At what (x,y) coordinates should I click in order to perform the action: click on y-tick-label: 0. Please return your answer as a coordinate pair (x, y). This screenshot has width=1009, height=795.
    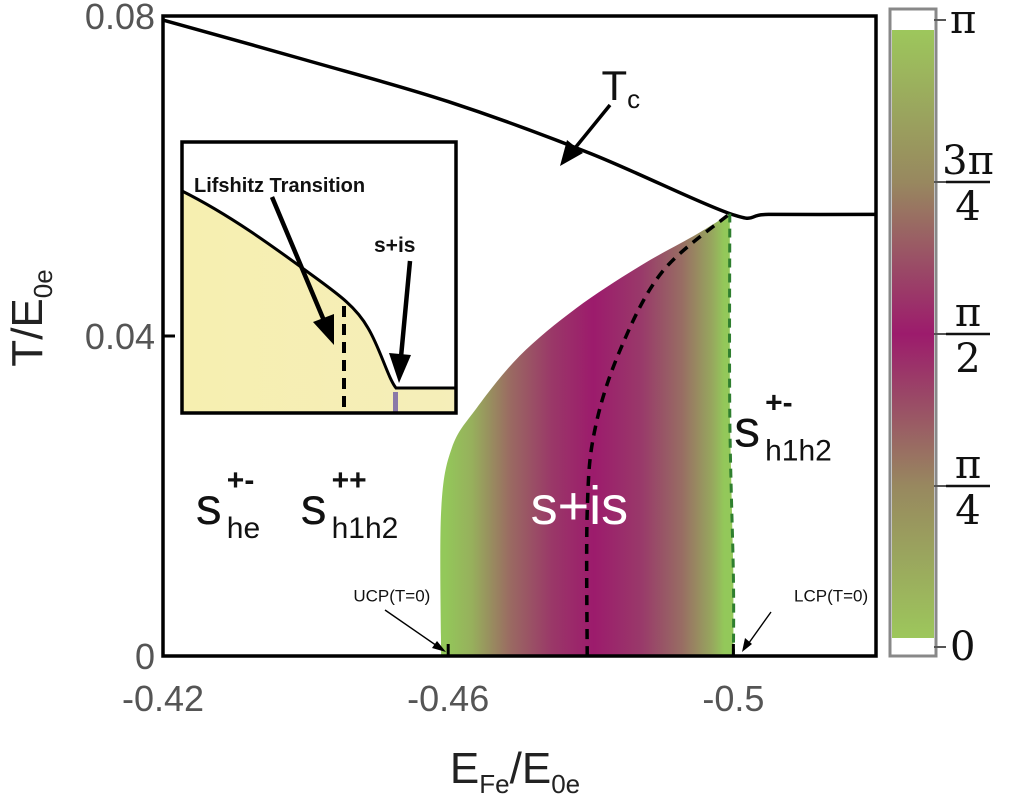
    Looking at the image, I should click on (145, 656).